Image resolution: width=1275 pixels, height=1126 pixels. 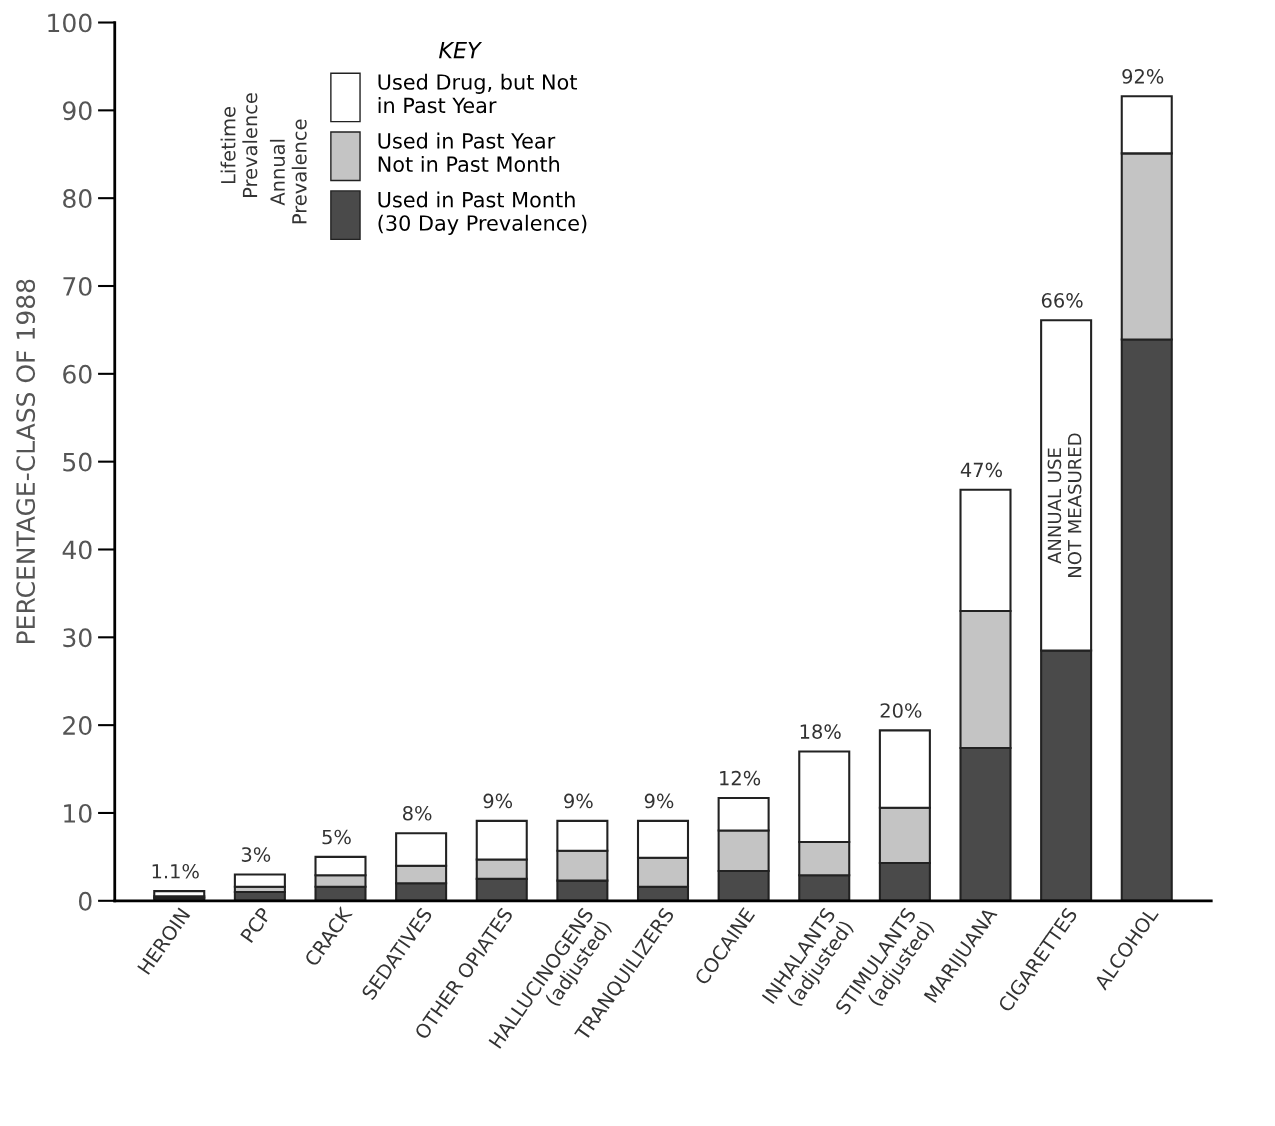 I want to click on y-tick-label: 0, so click(x=85, y=901).